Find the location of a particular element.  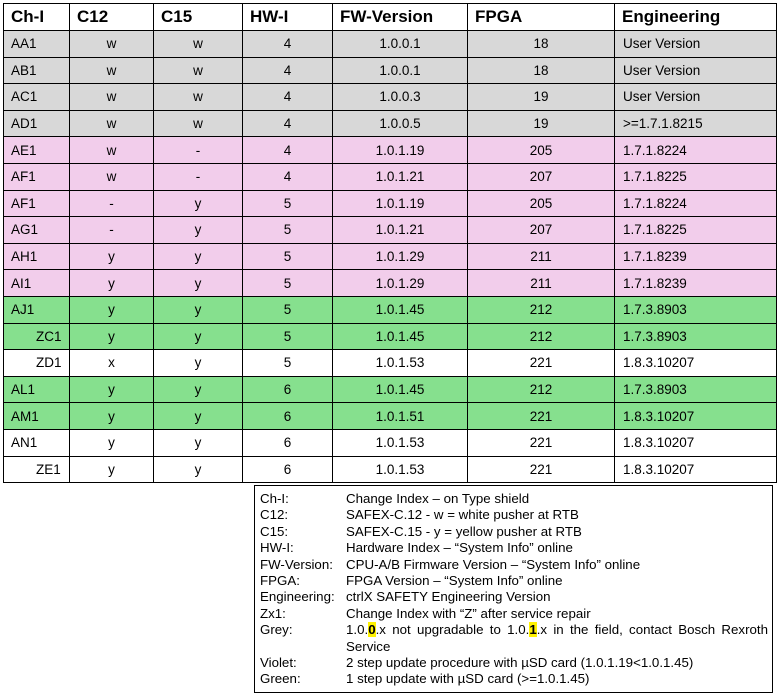

table-row: AH1 y y 5 1.0.1.29 211 1.7.1.8239 is located at coordinates (390, 256).